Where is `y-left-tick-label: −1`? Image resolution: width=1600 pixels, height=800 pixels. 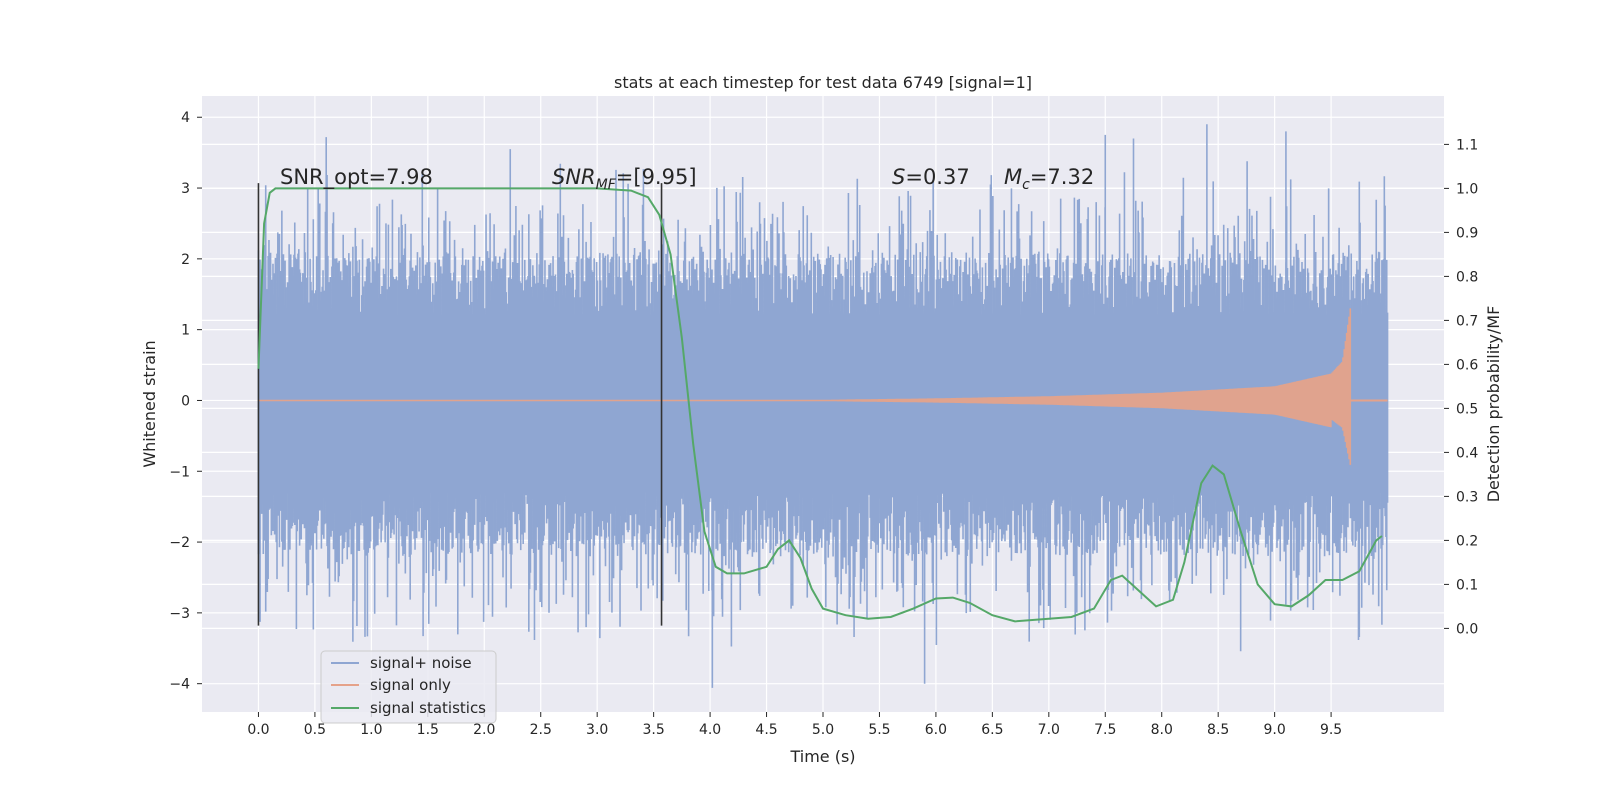
y-left-tick-label: −1 is located at coordinates (179, 472).